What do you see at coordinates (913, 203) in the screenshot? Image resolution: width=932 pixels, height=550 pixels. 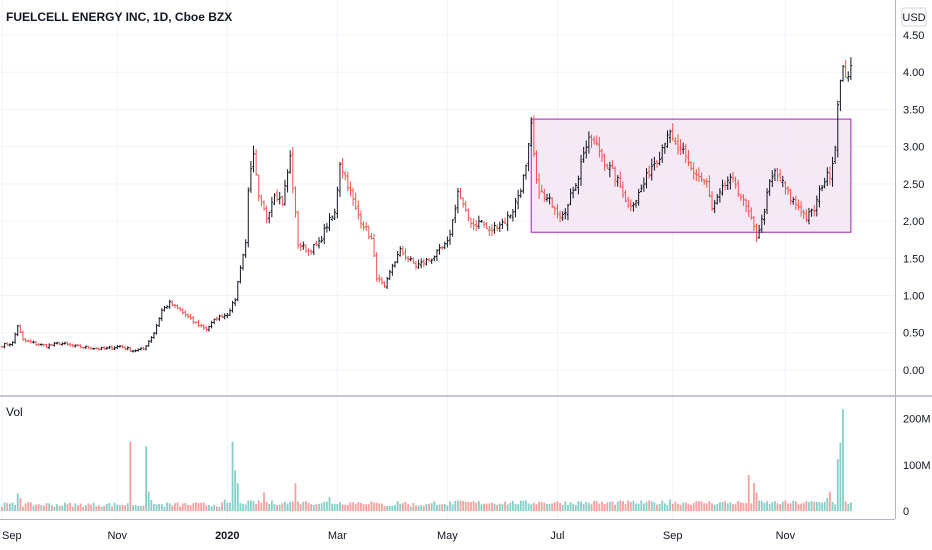 I see `price-axis: 4.50 4.00 3.50 3.00 2.50 2.00 1.50 1.00 0.50 0.00` at bounding box center [913, 203].